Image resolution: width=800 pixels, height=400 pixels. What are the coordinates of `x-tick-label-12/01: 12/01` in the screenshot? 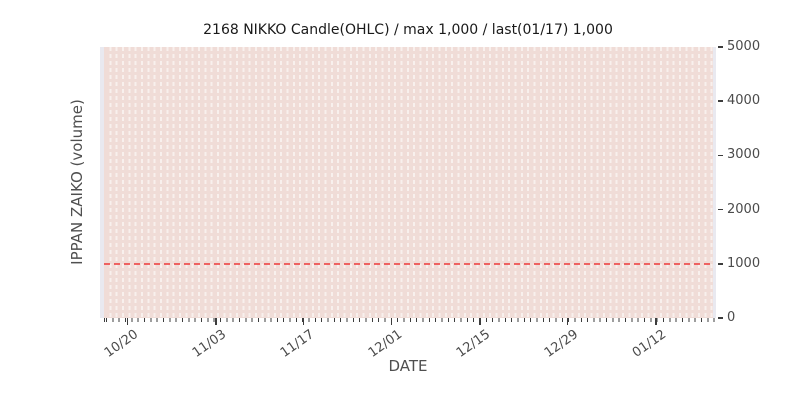 It's located at (385, 344).